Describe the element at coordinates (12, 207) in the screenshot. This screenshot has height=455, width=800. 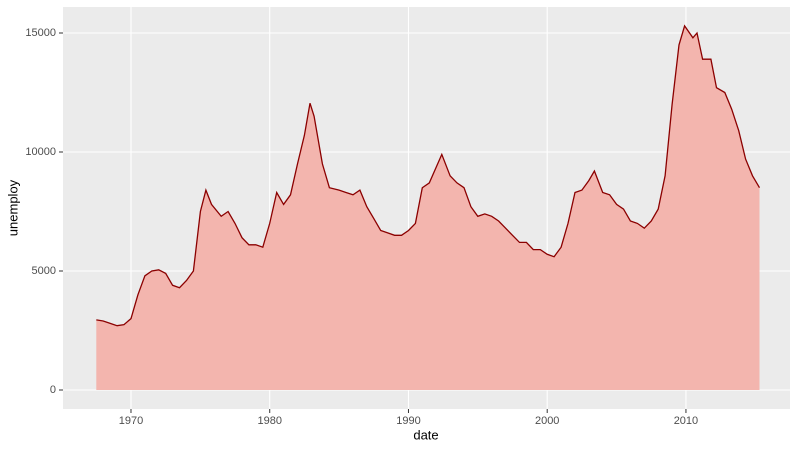
I see `y-axis-title: unemploy` at that location.